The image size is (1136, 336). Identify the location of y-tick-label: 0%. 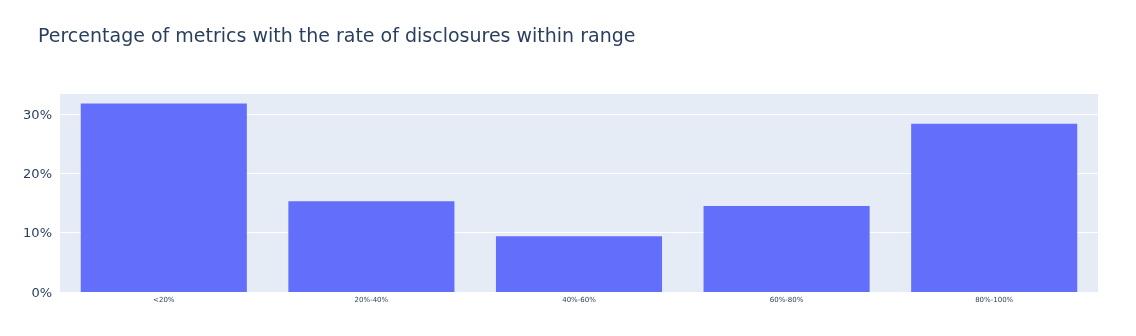
(41, 292).